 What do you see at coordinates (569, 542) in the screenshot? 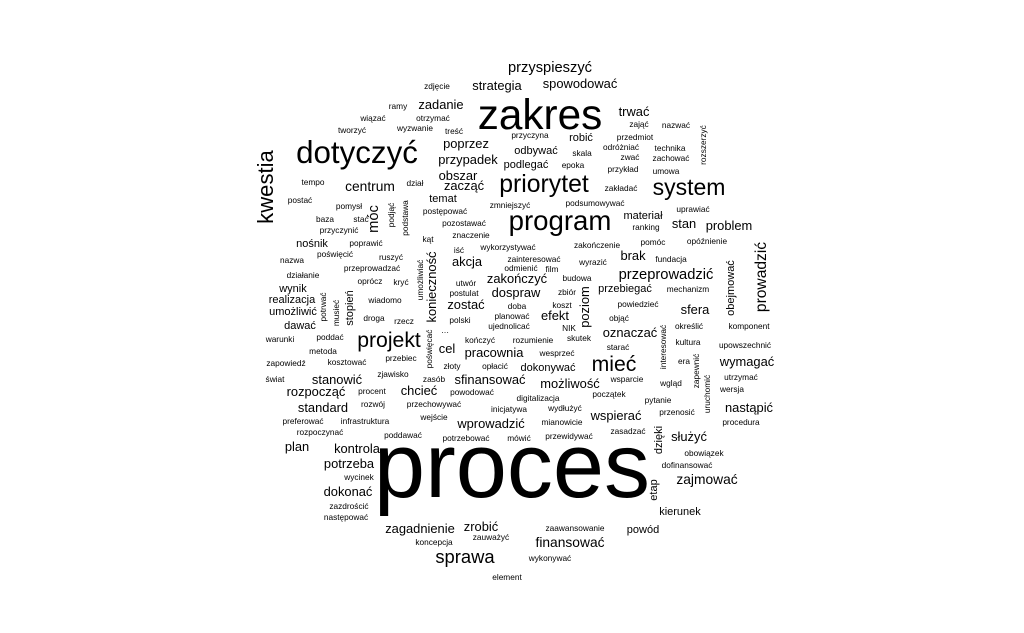
I see `word-15: finansować` at bounding box center [569, 542].